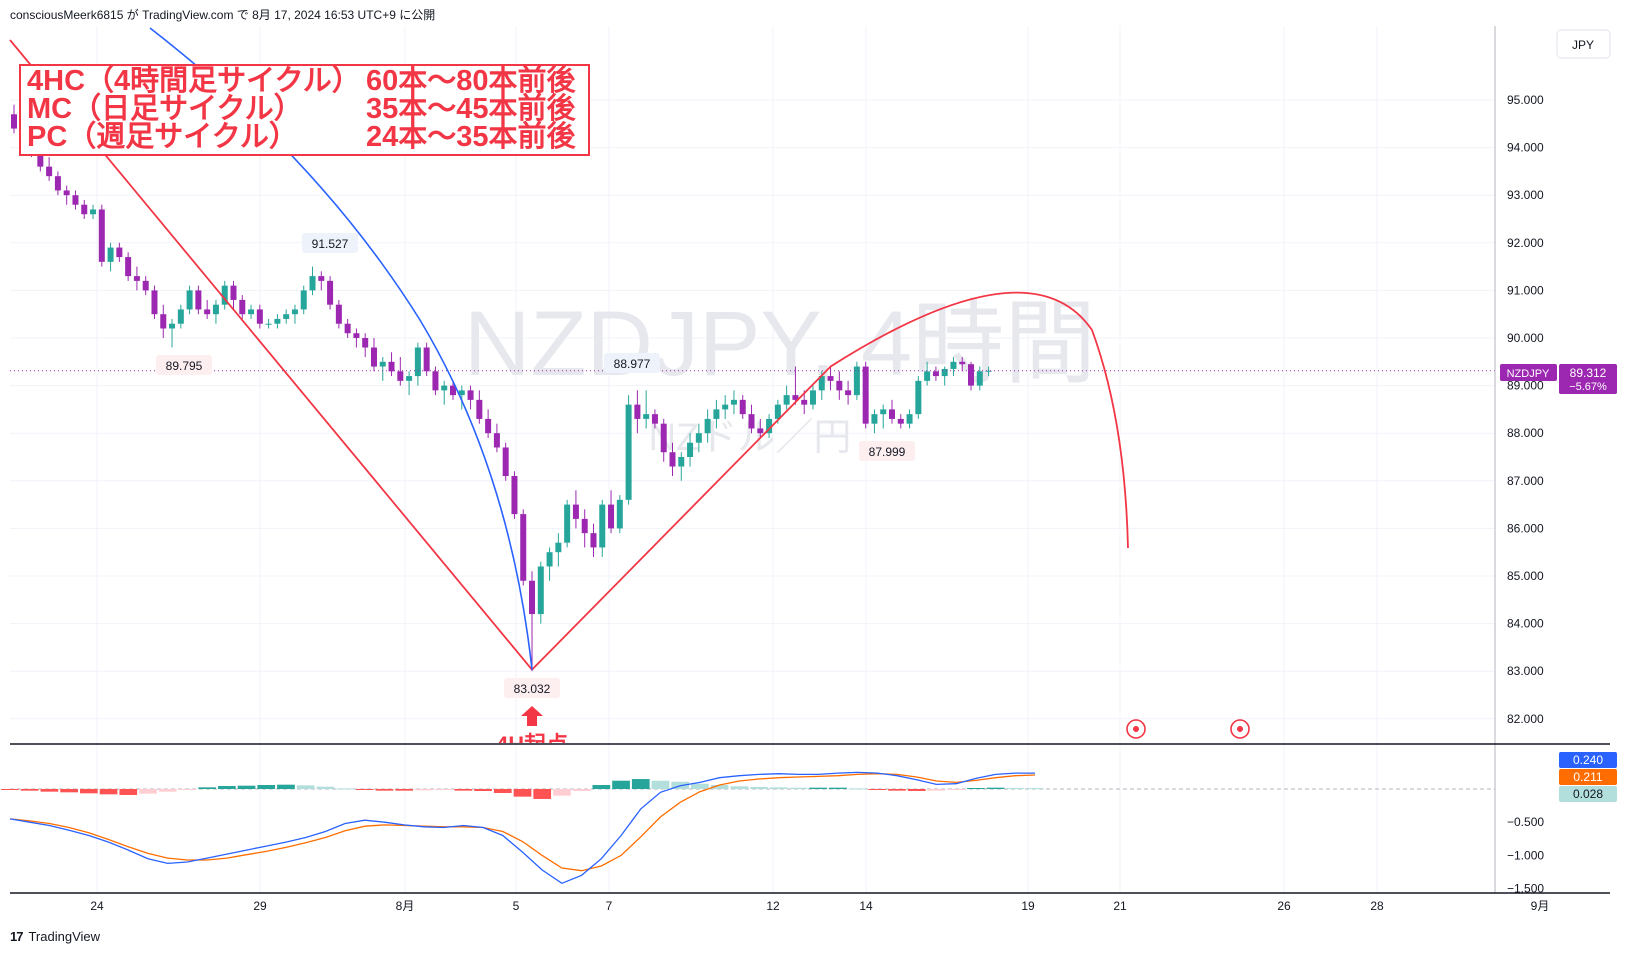  Describe the element at coordinates (1525, 338) in the screenshot. I see `y-tick-label: 90.000` at that location.